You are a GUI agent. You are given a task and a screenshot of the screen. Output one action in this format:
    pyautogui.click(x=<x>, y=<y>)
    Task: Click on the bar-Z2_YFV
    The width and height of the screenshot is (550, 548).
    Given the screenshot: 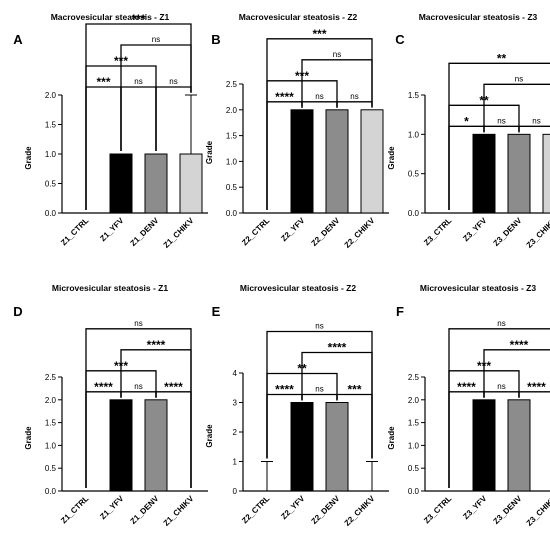 What is the action you would take?
    pyautogui.click(x=302, y=447)
    